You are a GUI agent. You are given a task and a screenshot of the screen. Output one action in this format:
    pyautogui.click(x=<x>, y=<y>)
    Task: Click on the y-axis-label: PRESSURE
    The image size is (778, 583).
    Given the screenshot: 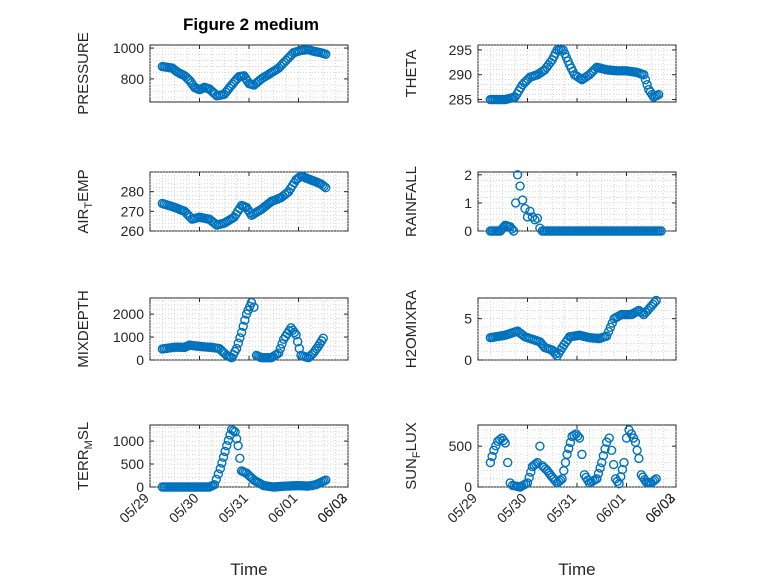 What is the action you would take?
    pyautogui.click(x=83, y=73)
    